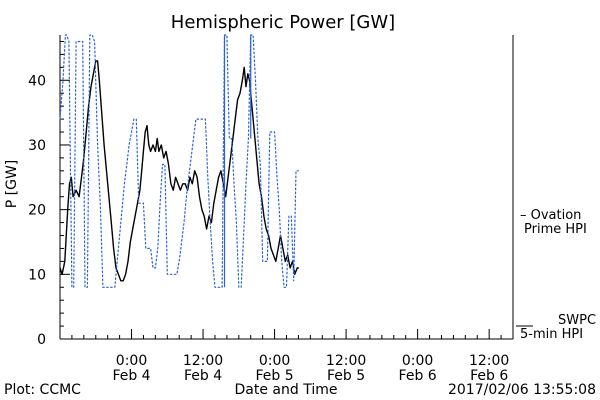  I want to click on legend-swpc-line1: SWPC, so click(577, 320).